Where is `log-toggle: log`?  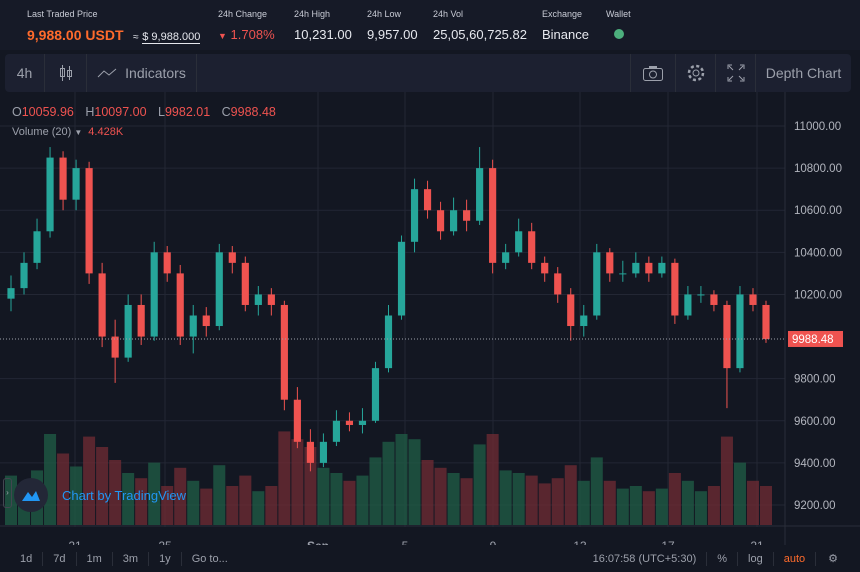
log-toggle: log is located at coordinates (756, 558).